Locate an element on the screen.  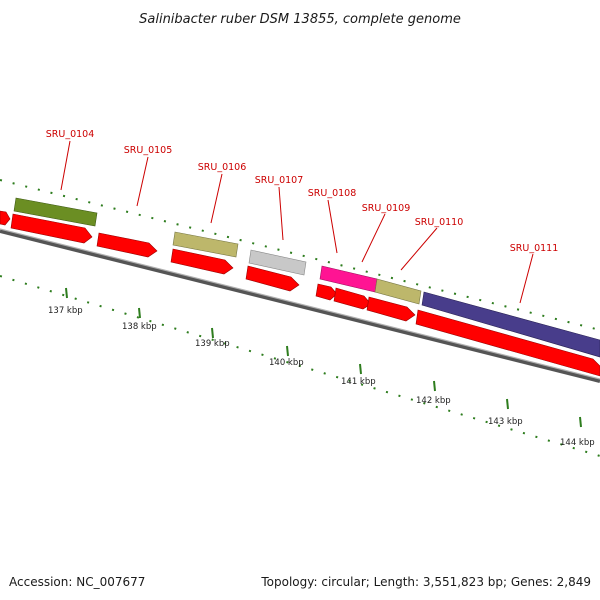
kbp-label: 139 kbp is located at coordinates (212, 344).